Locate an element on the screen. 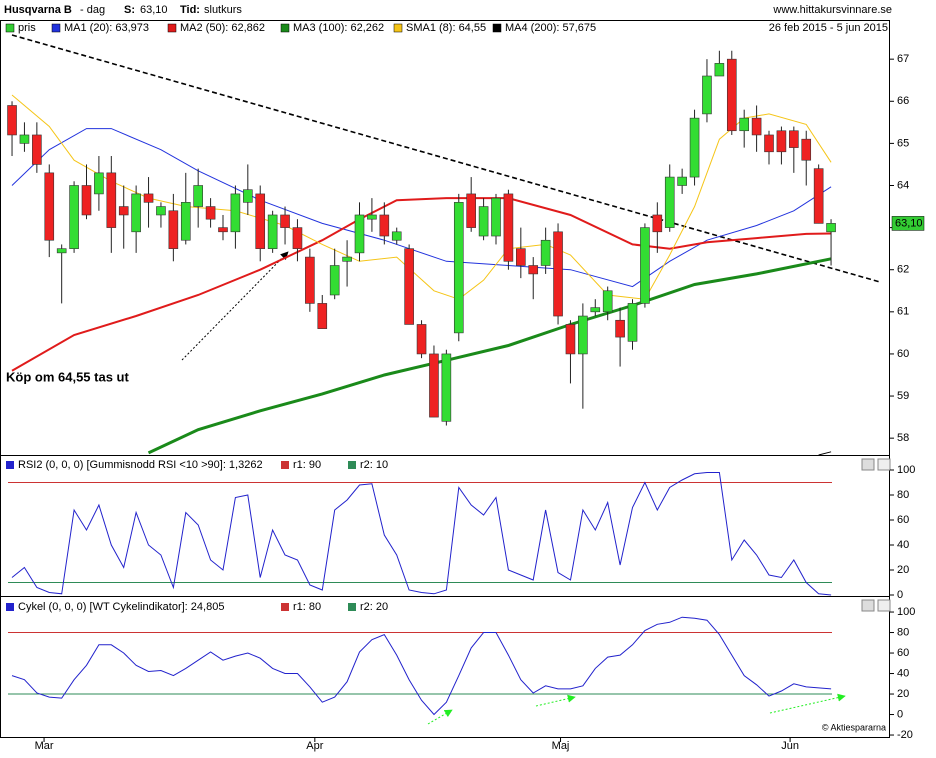 The height and width of the screenshot is (758, 936). site: www.hittakursvinnare.se is located at coordinates (832, 10).